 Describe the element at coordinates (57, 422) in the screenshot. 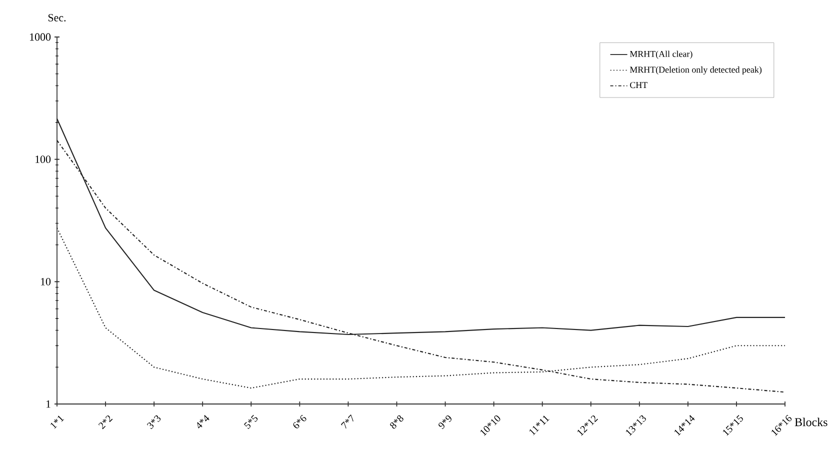

I see `x-tick-label: 1*1` at that location.